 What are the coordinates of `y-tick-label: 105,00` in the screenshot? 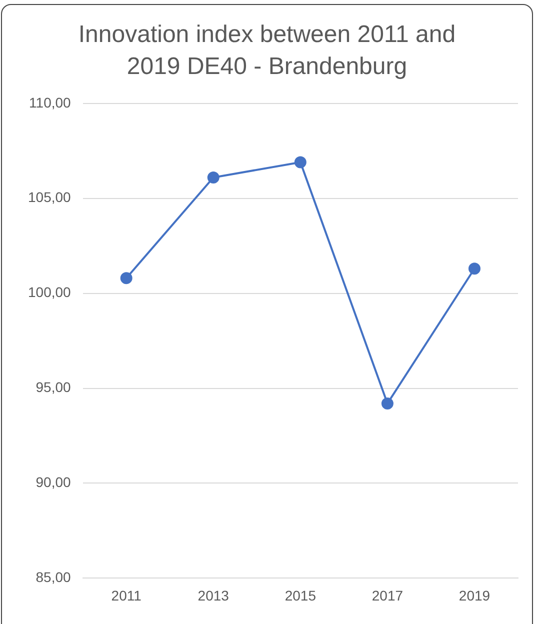 It's located at (50, 197).